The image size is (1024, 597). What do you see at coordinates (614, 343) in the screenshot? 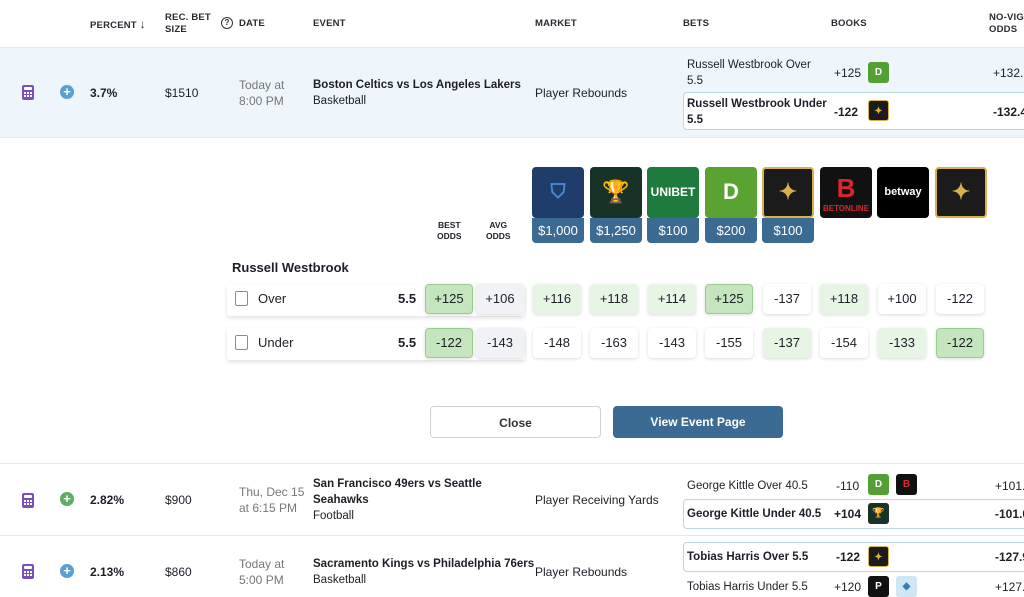
I see `under-odds-caesars: -163` at bounding box center [614, 343].